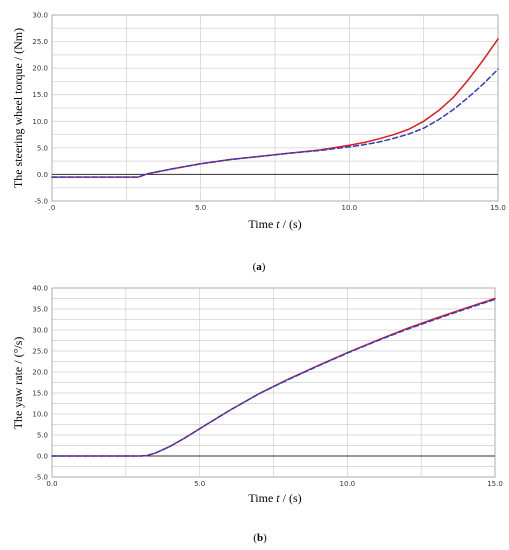  What do you see at coordinates (51, 484) in the screenshot?
I see `x-tick-label: 0.0` at bounding box center [51, 484].